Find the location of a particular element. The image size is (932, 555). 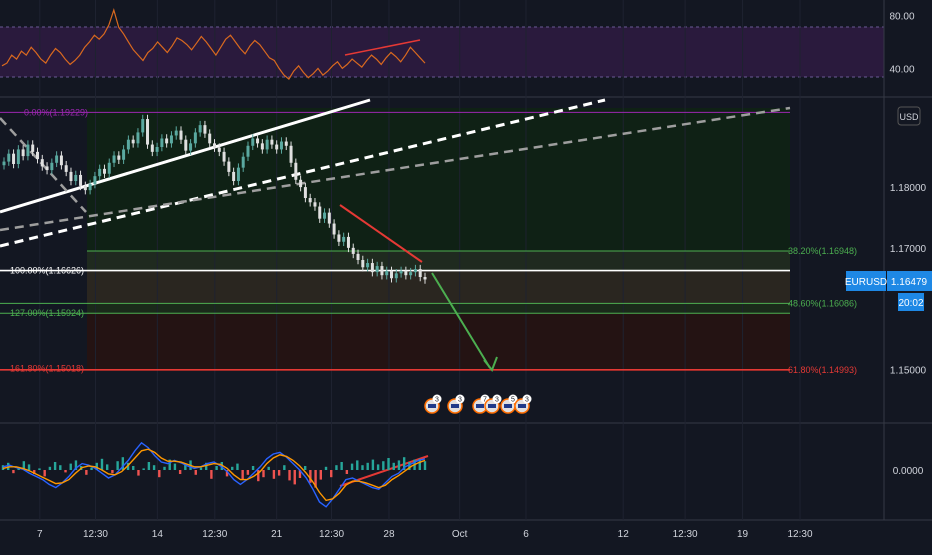

price-tick-label: 1.17000 is located at coordinates (908, 249).